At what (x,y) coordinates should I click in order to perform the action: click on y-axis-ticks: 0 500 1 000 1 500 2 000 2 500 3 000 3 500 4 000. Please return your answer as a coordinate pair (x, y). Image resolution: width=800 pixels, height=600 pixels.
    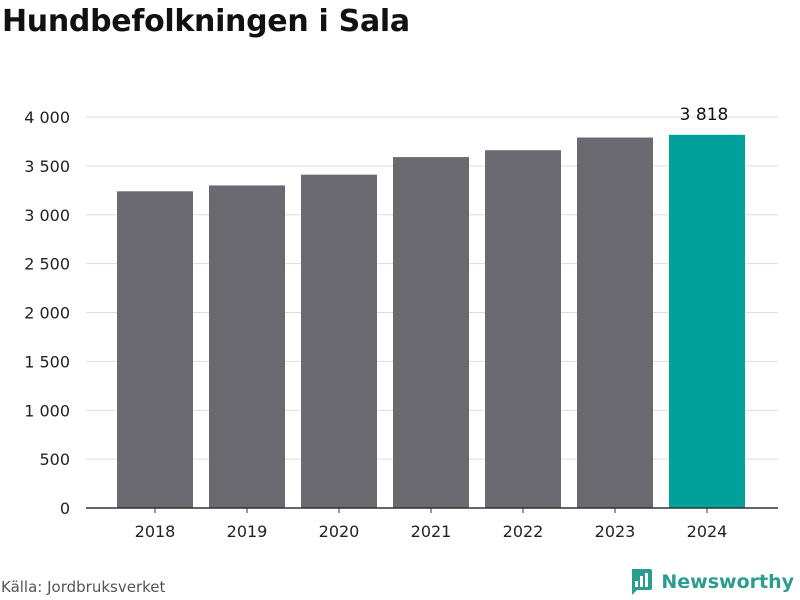
    Looking at the image, I should click on (47, 313).